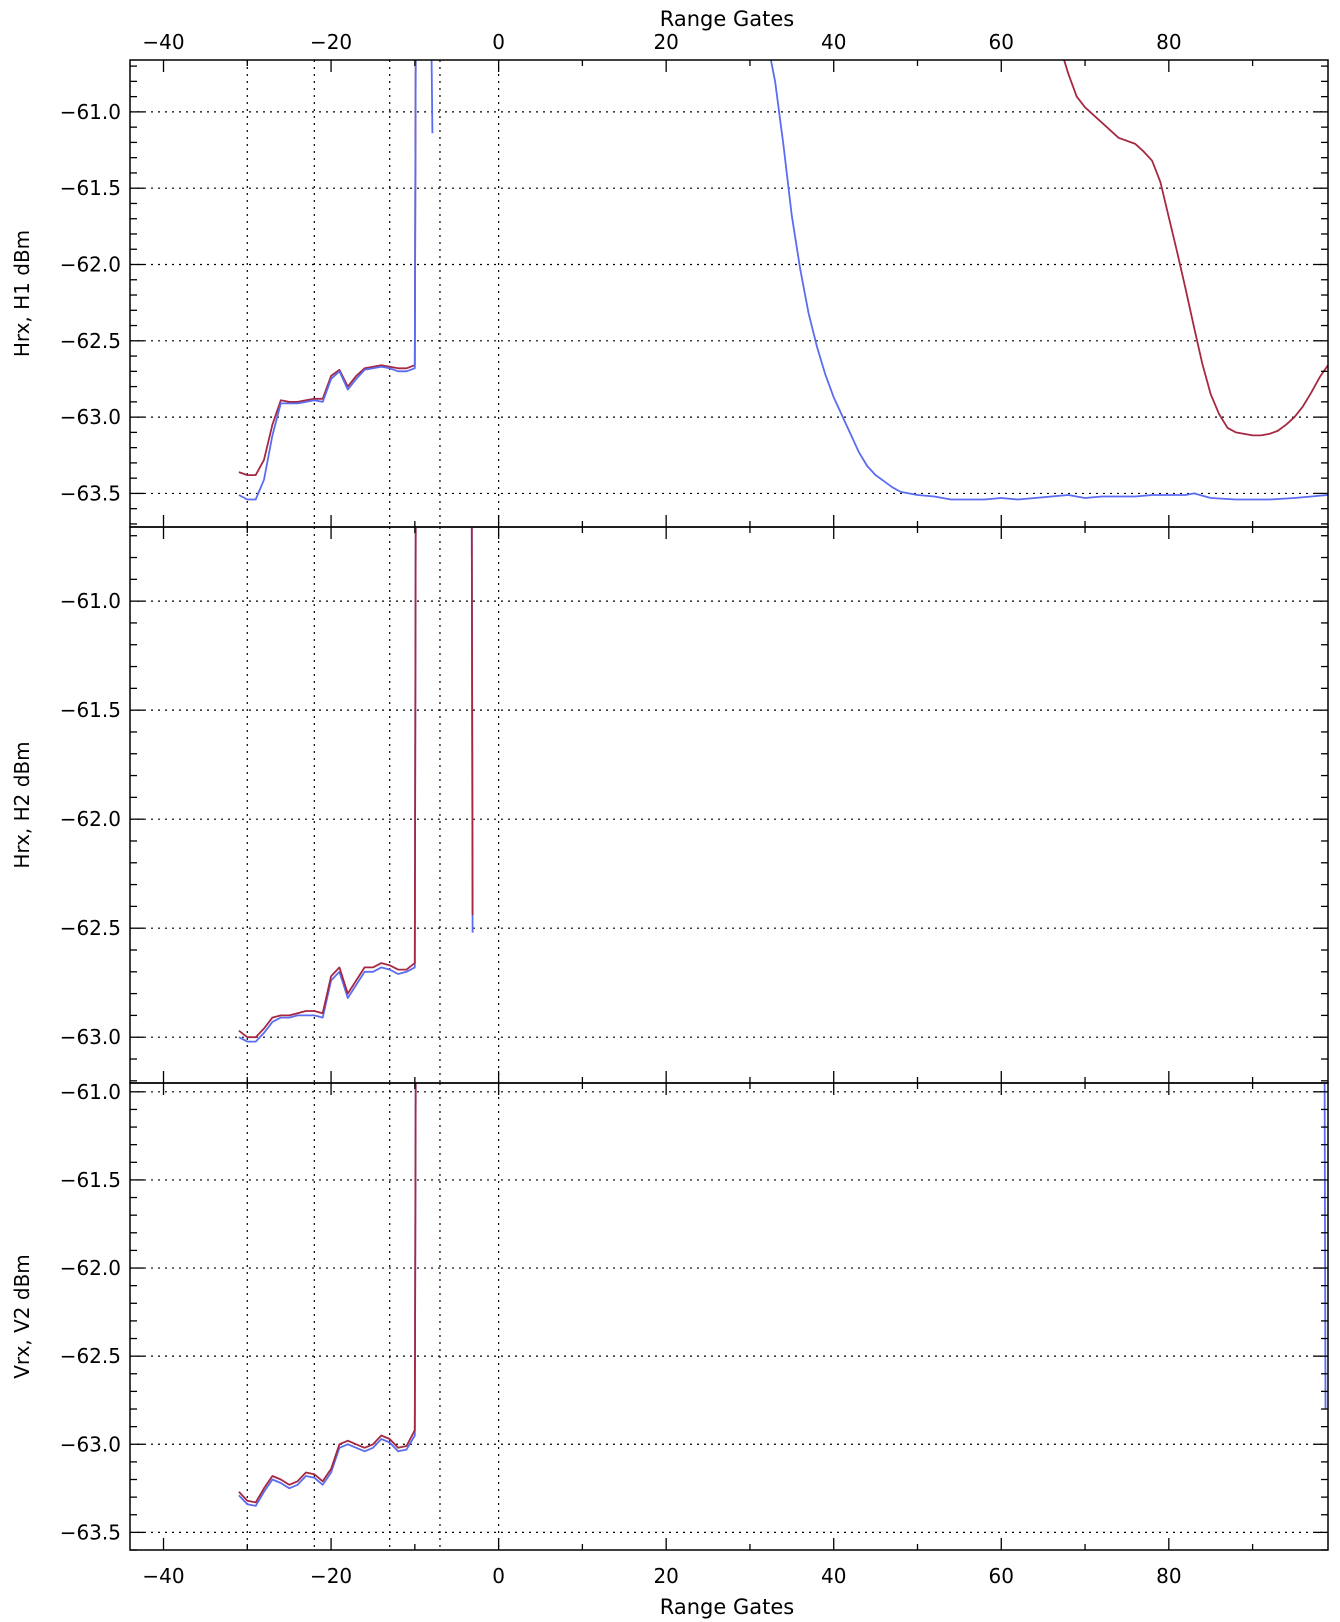 The width and height of the screenshot is (1340, 1622). What do you see at coordinates (22, 804) in the screenshot?
I see `y-axis-label: Hrx, H2 dBm` at bounding box center [22, 804].